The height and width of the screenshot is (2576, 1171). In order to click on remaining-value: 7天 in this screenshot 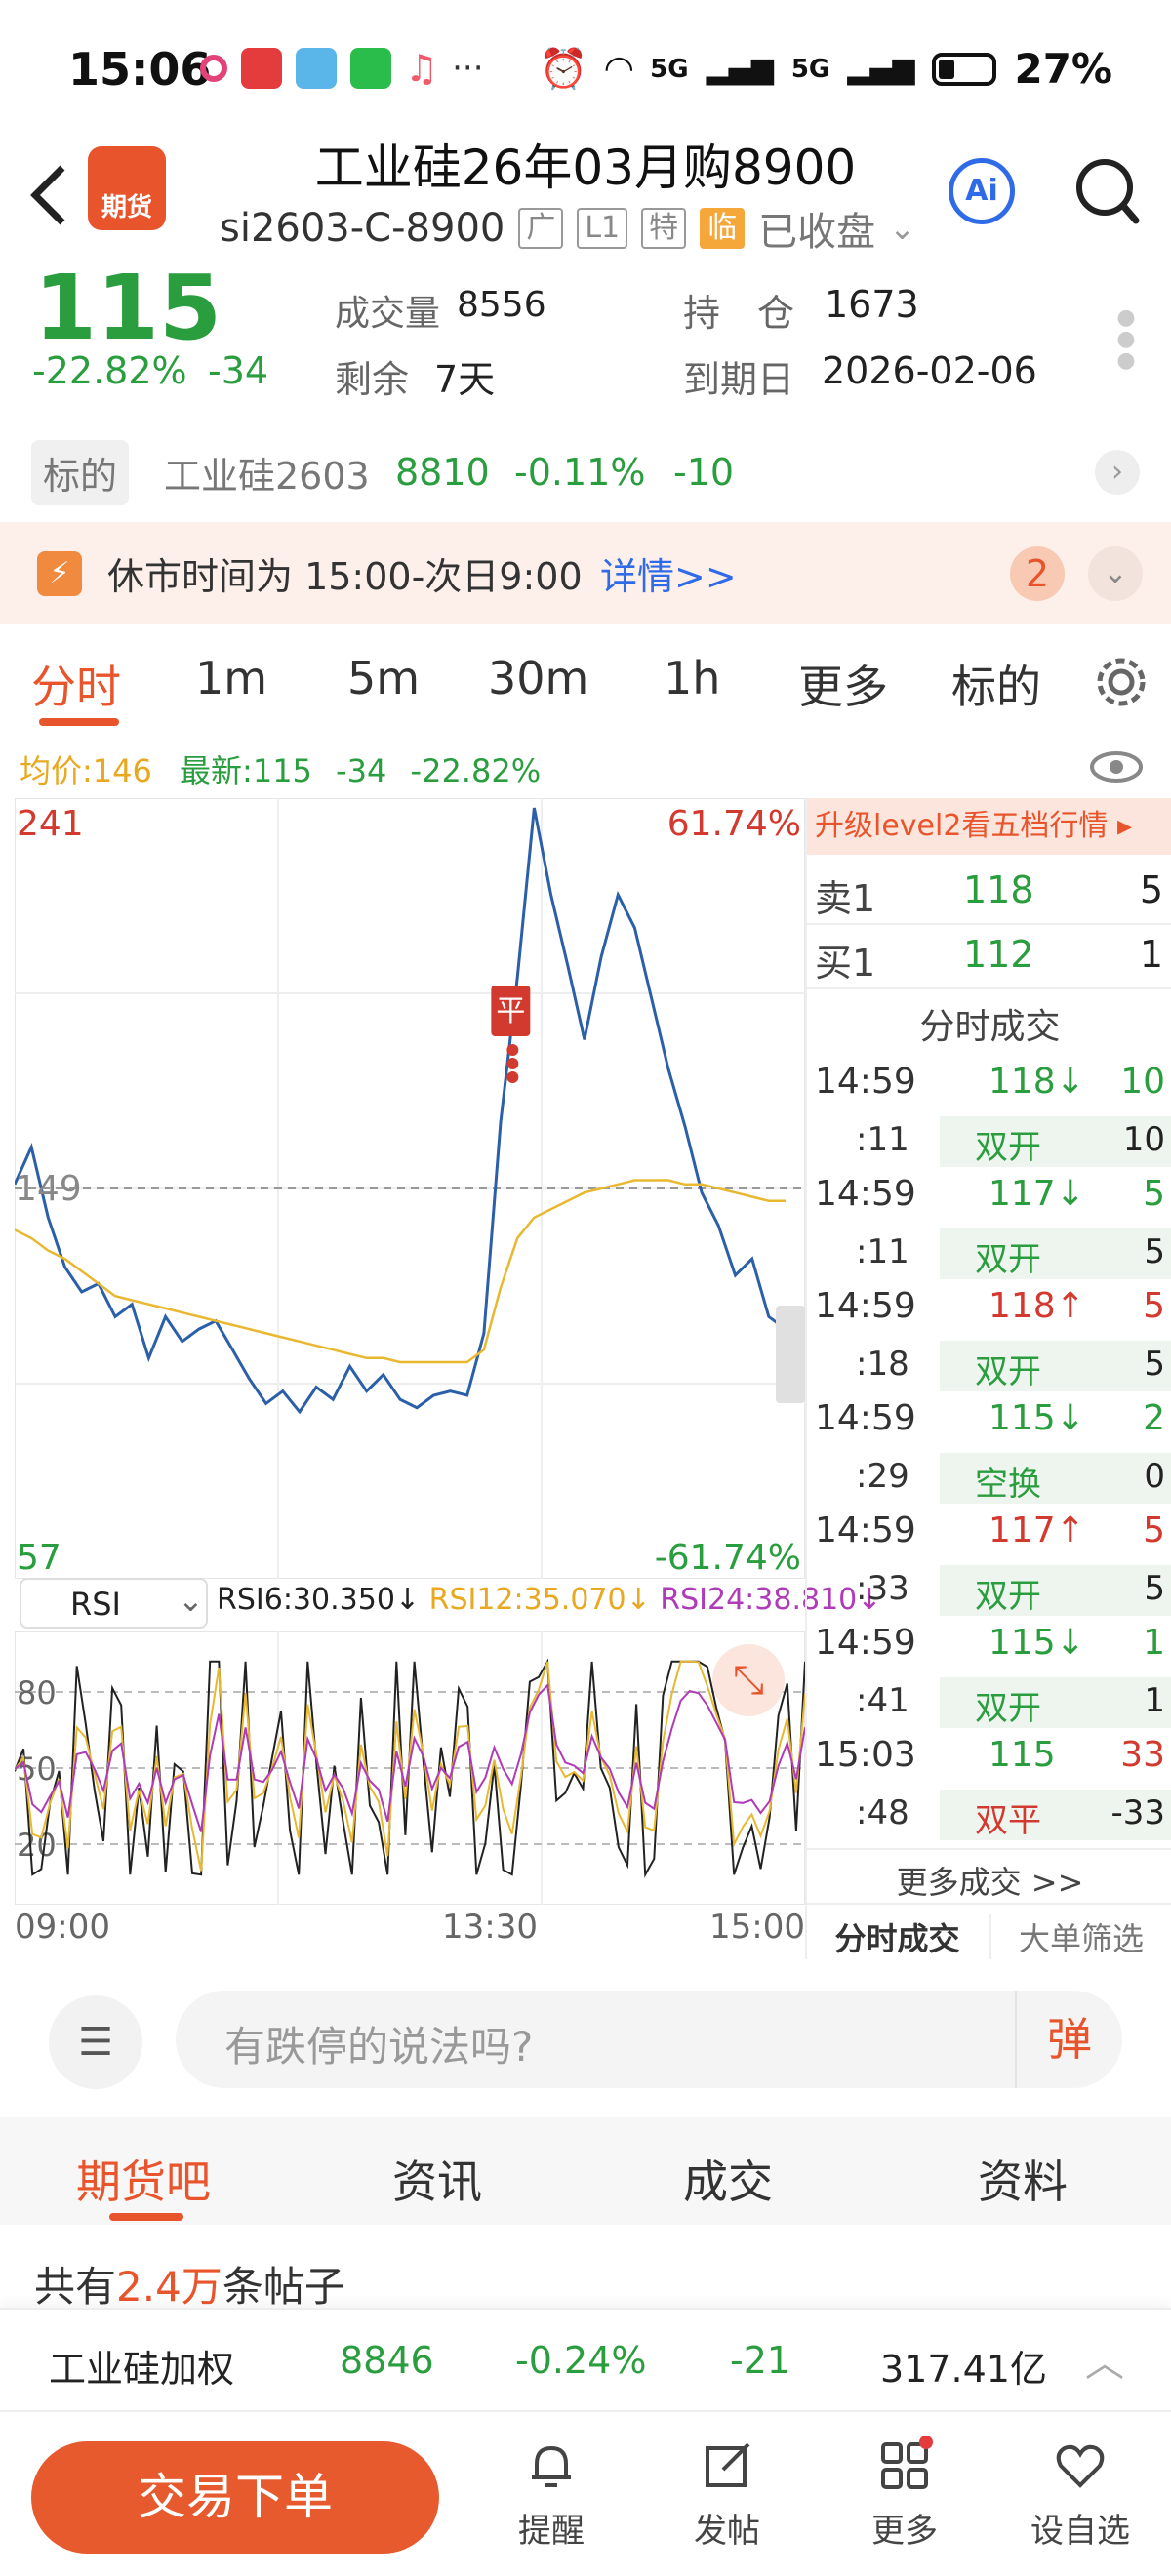, I will do `click(465, 379)`.